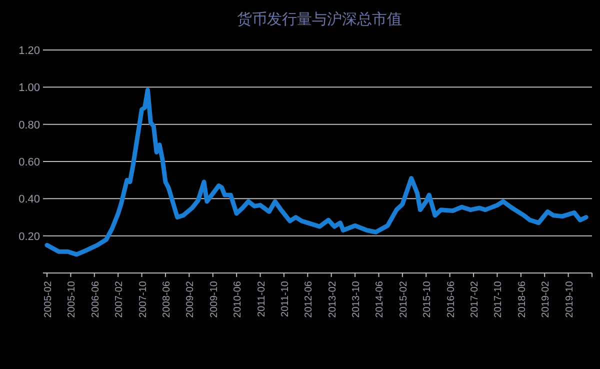 The image size is (600, 369). What do you see at coordinates (319, 19) in the screenshot?
I see `chart-title: 货币发行量与沪深总市值` at bounding box center [319, 19].